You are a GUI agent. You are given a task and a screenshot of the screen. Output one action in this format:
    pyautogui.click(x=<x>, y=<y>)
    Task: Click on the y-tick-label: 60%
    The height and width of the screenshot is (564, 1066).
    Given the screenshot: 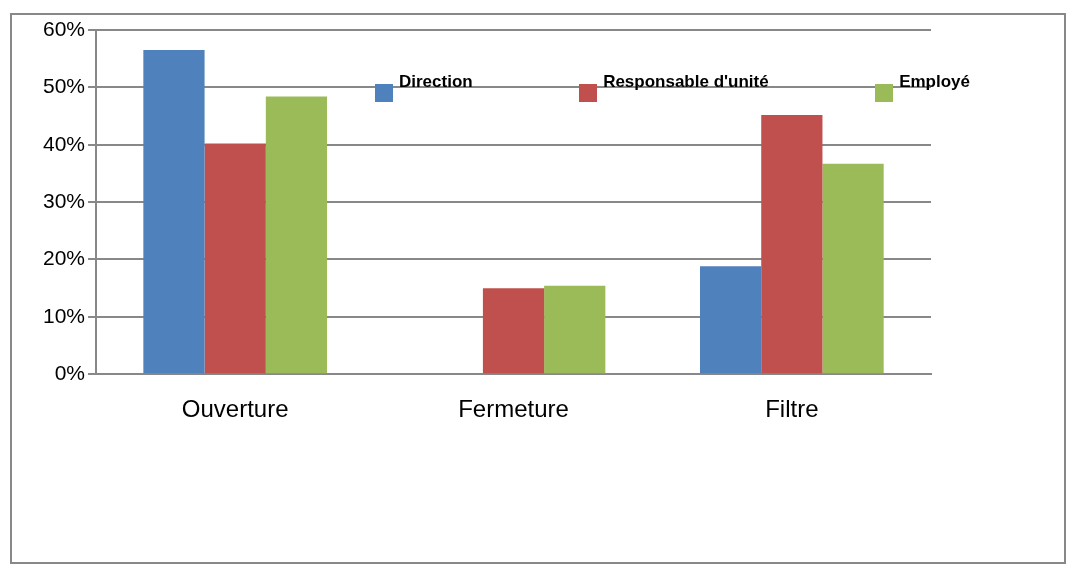 What is the action you would take?
    pyautogui.click(x=64, y=28)
    